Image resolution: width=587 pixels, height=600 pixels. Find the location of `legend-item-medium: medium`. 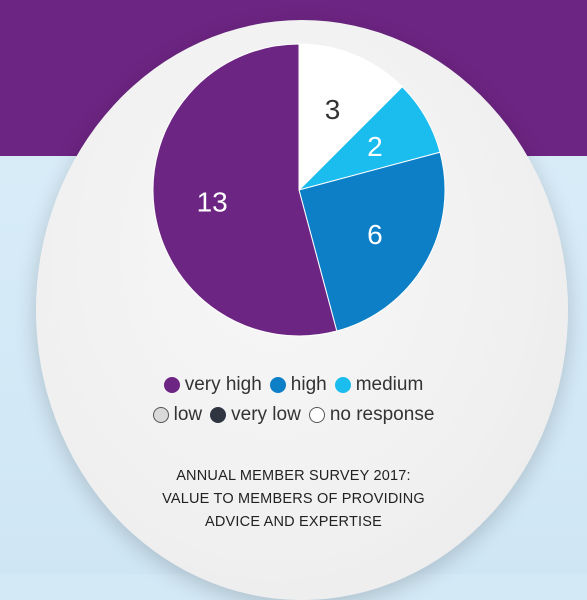

legend-item-medium: medium is located at coordinates (379, 385).